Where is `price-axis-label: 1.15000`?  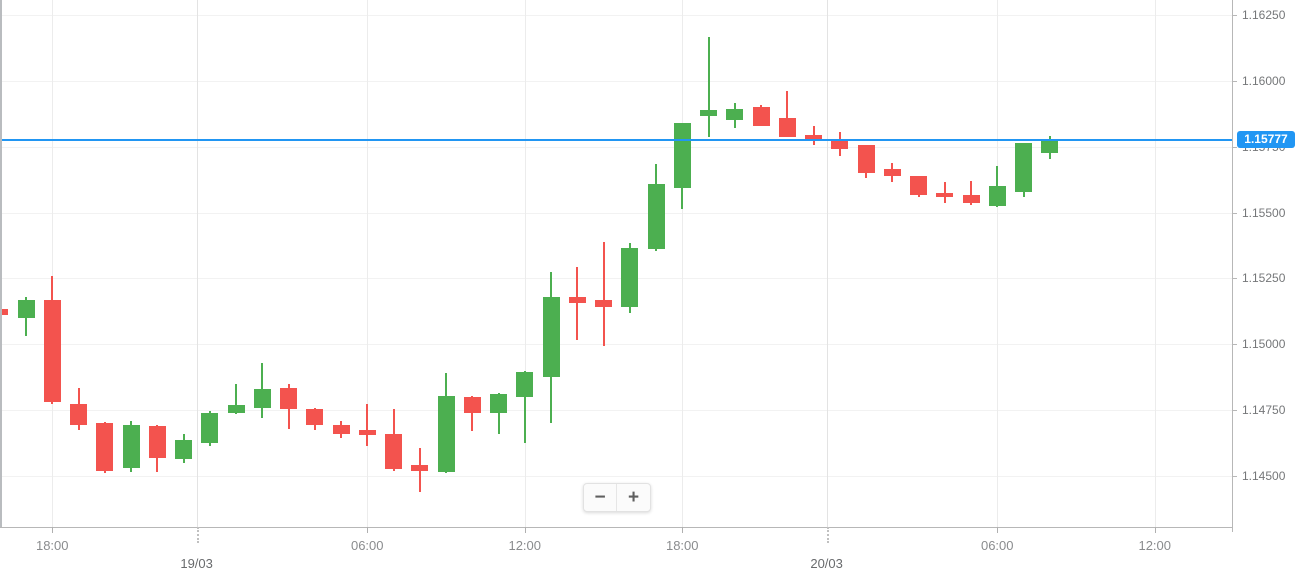 price-axis-label: 1.15000 is located at coordinates (1264, 344).